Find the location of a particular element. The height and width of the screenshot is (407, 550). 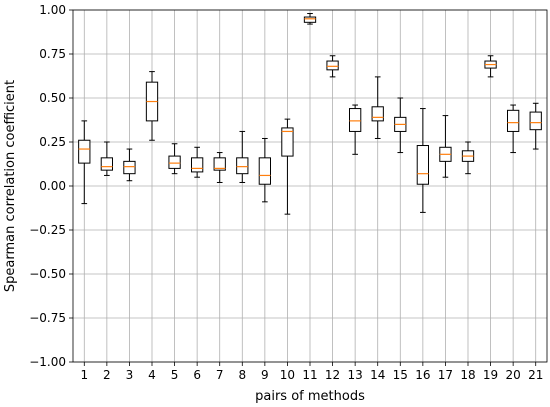

y-tick-label: 0.75 is located at coordinates (52, 54).